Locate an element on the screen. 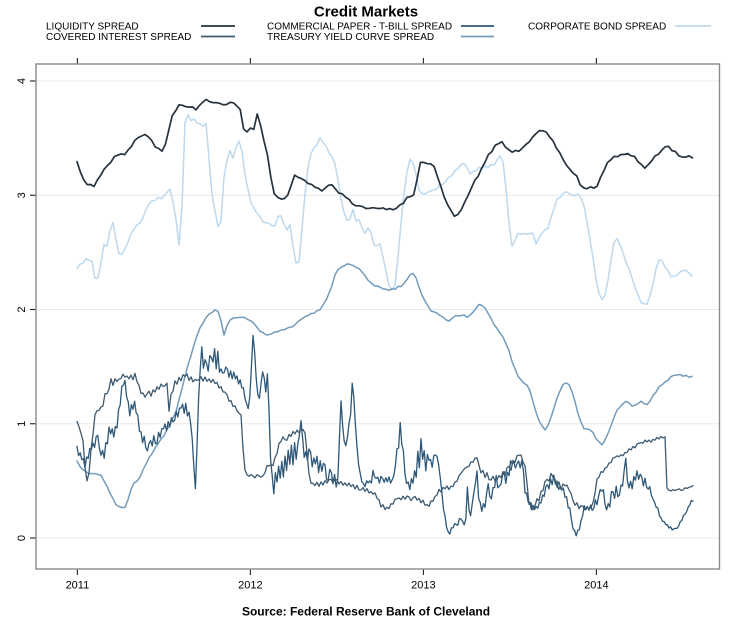 The image size is (732, 625). svg-text: CORPORATE BOND SPREAD is located at coordinates (597, 27).